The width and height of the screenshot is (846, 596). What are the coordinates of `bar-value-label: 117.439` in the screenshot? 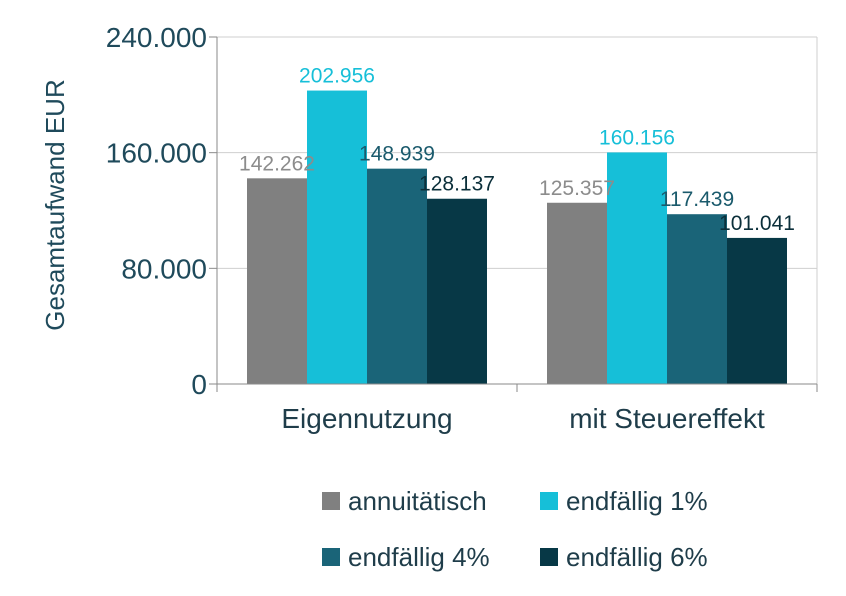 It's located at (697, 199).